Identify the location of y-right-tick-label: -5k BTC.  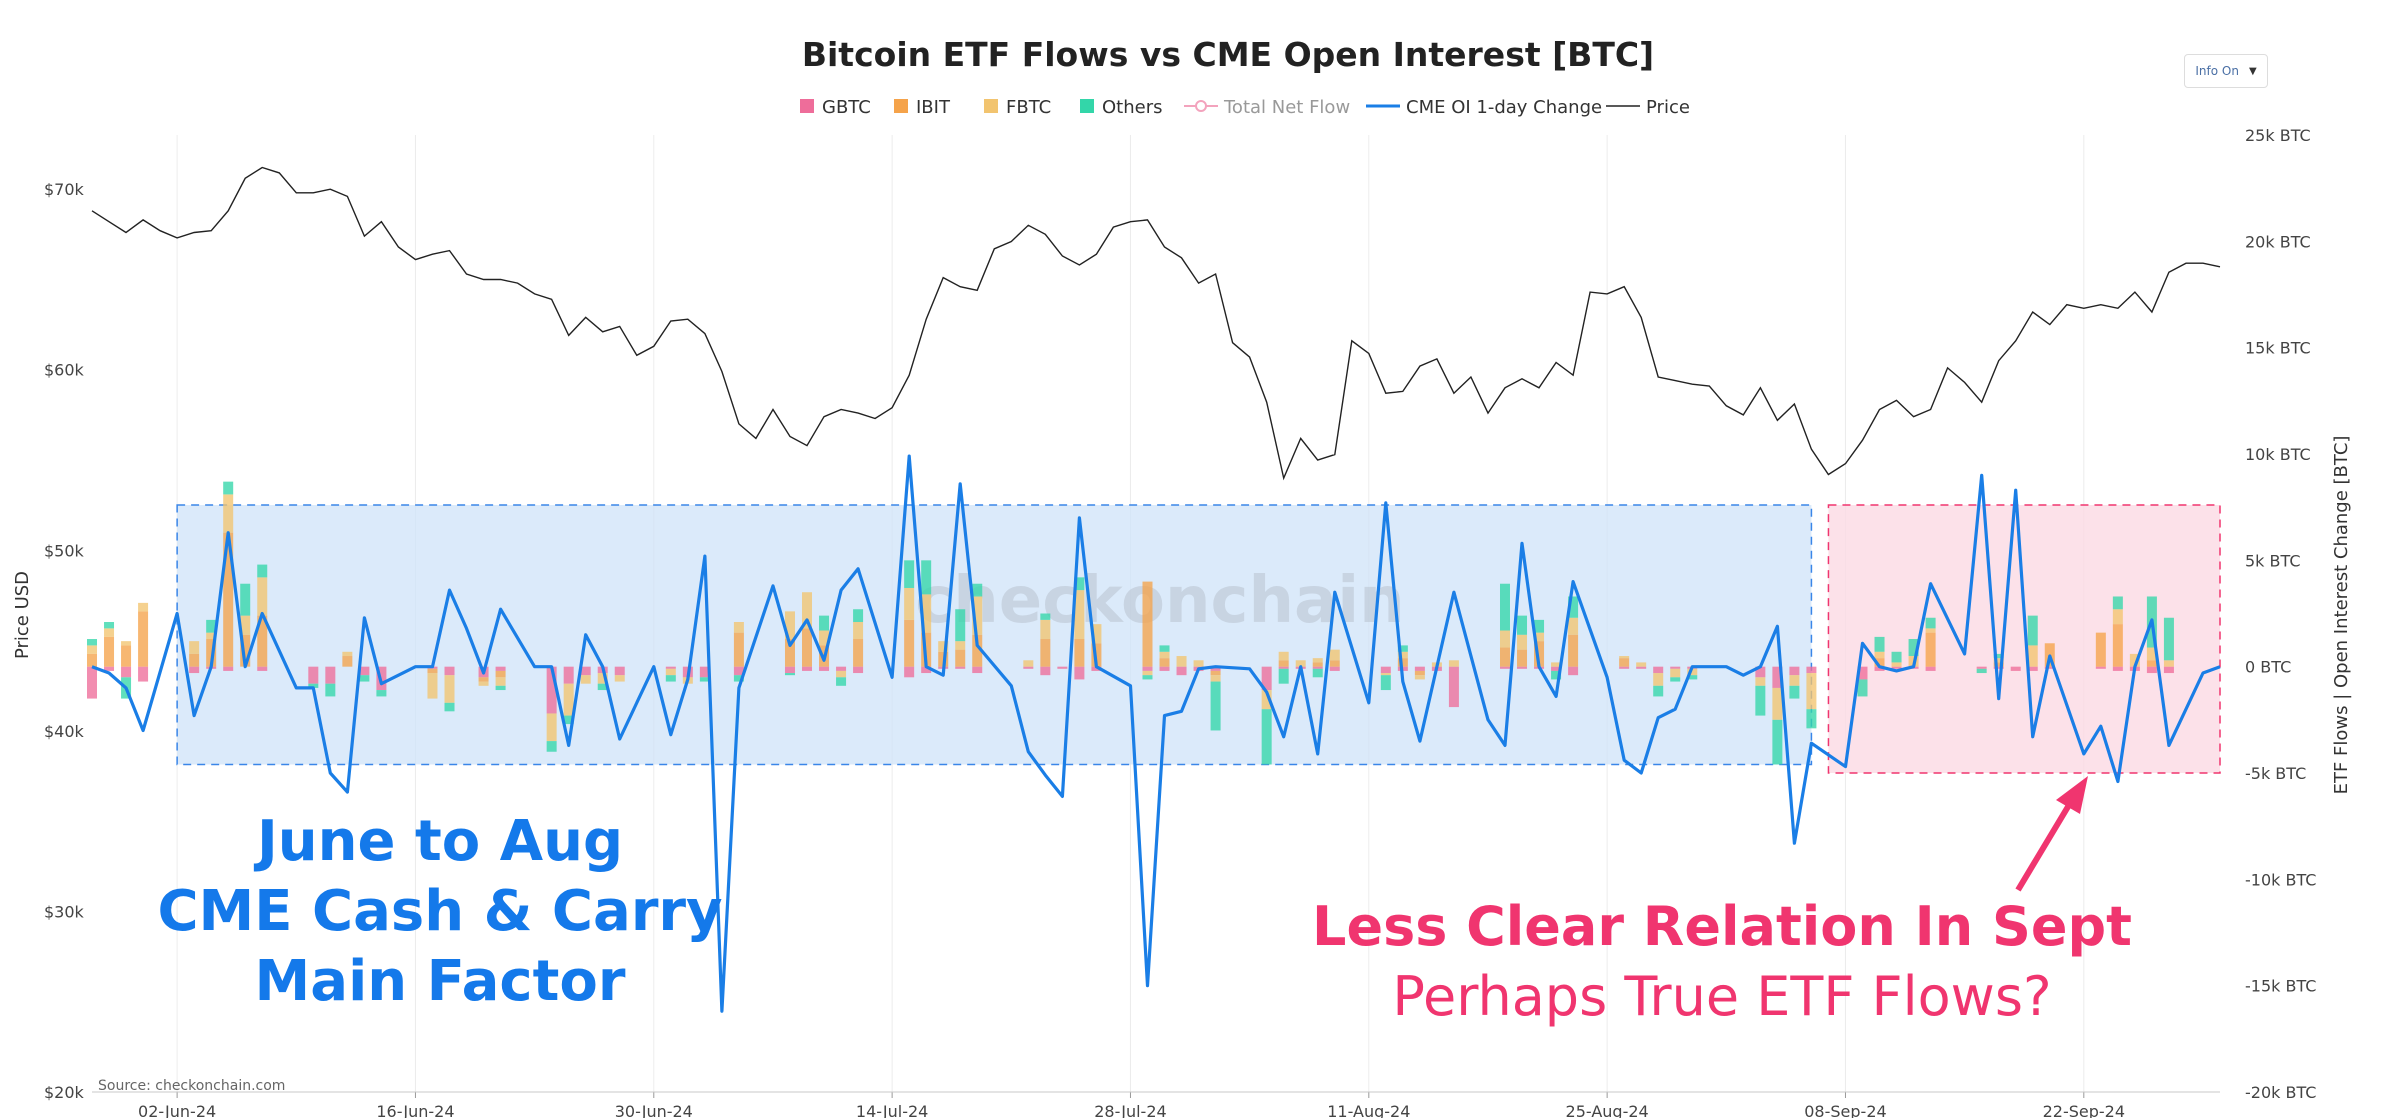
(2275, 773).